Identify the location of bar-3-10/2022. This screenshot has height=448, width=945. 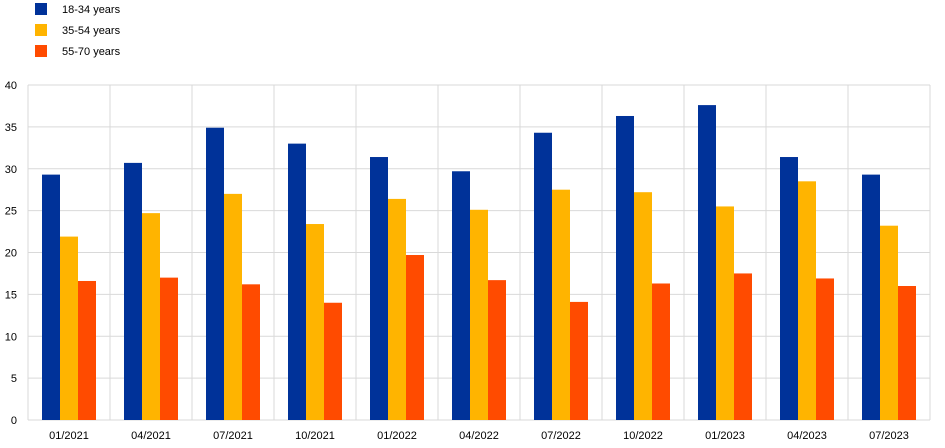
(661, 351).